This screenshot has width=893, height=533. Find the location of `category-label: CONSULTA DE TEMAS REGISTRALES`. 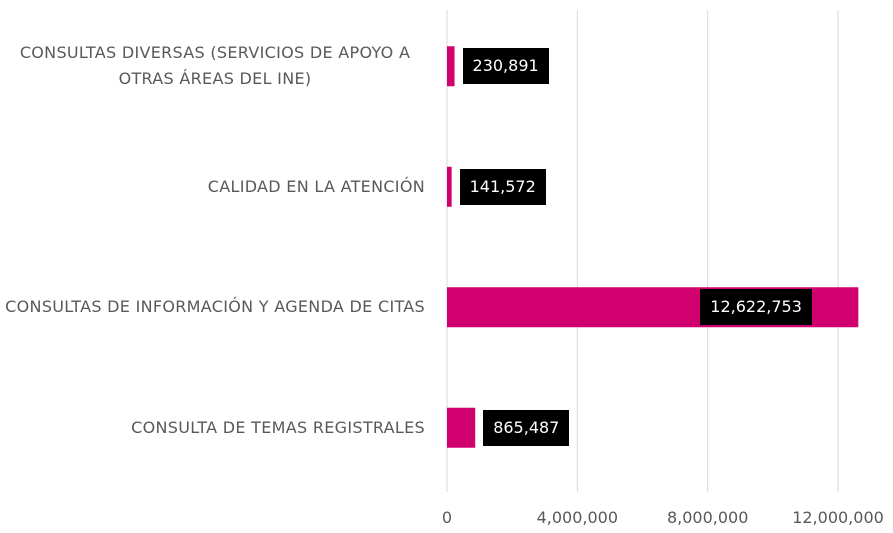

category-label: CONSULTA DE TEMAS REGISTRALES is located at coordinates (212, 428).